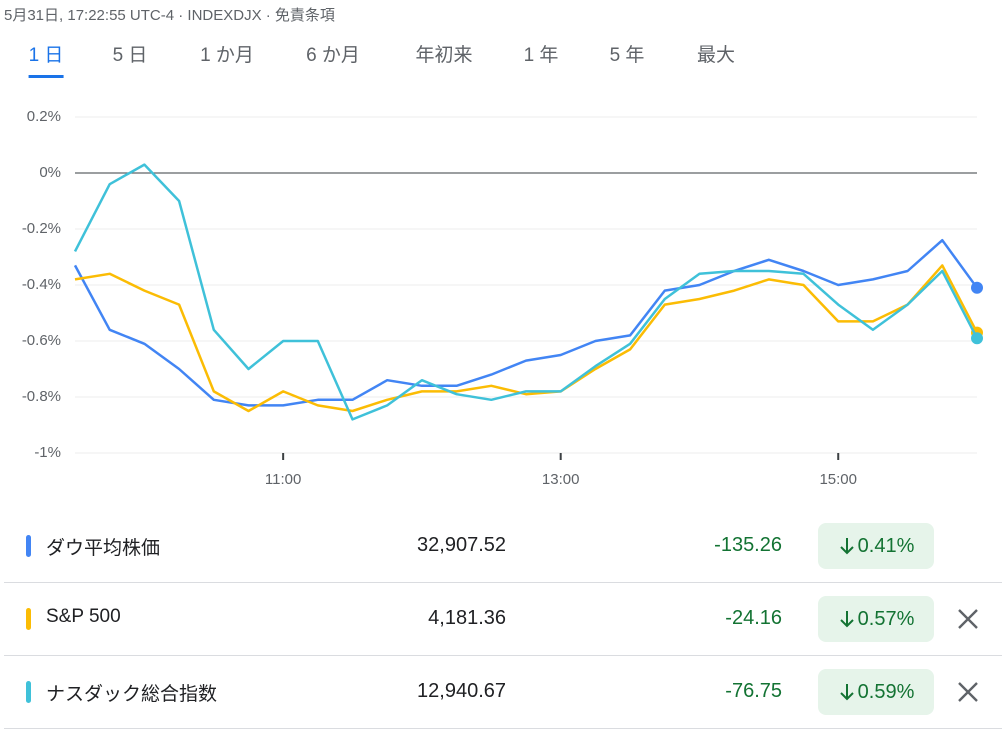 The image size is (1002, 731). What do you see at coordinates (169, 15) in the screenshot?
I see `timestamp: 5月31日, 17:22:55 UTC-4 · INDEXDJX · 免責条項` at bounding box center [169, 15].